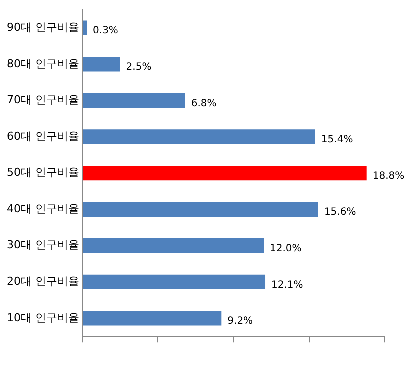 The width and height of the screenshot is (419, 367). I want to click on data-label: 6.8%, so click(204, 104).